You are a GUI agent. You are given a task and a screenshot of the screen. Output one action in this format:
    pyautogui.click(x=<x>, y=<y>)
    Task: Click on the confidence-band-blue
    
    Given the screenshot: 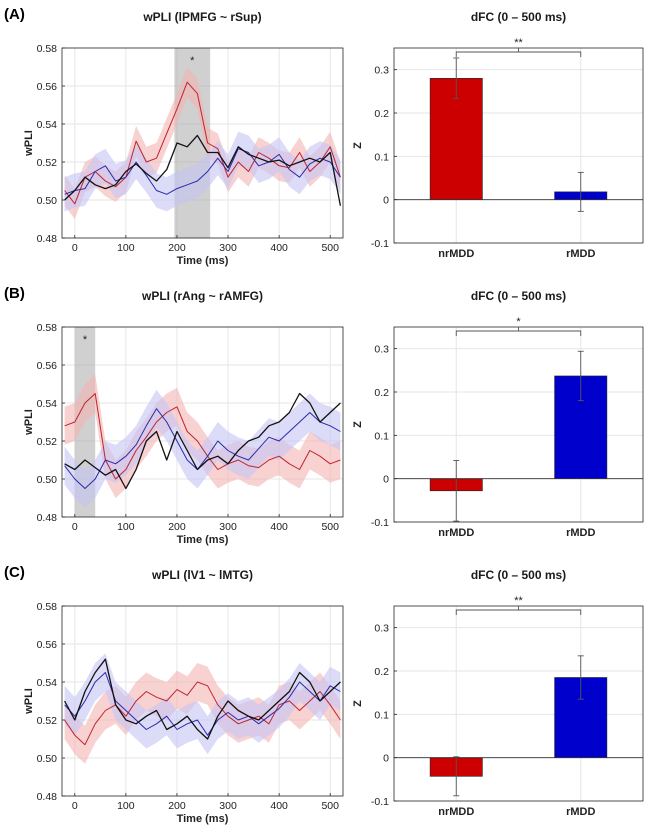 What is the action you would take?
    pyautogui.click(x=202, y=704)
    